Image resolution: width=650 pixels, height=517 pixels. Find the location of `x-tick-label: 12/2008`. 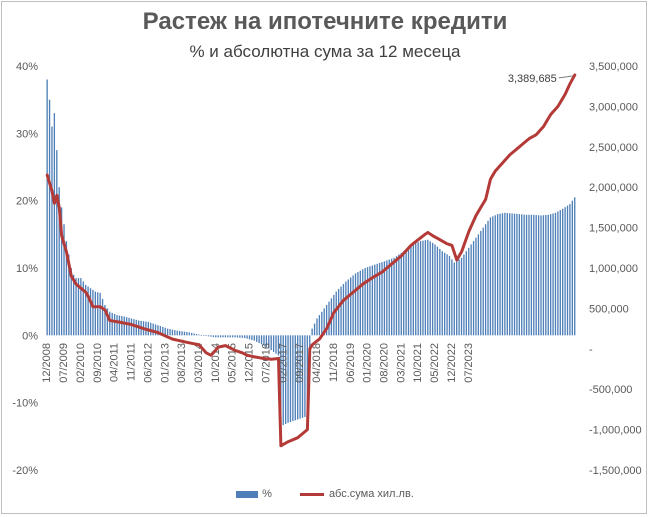

x-tick-label: 12/2008 is located at coordinates (47, 363).